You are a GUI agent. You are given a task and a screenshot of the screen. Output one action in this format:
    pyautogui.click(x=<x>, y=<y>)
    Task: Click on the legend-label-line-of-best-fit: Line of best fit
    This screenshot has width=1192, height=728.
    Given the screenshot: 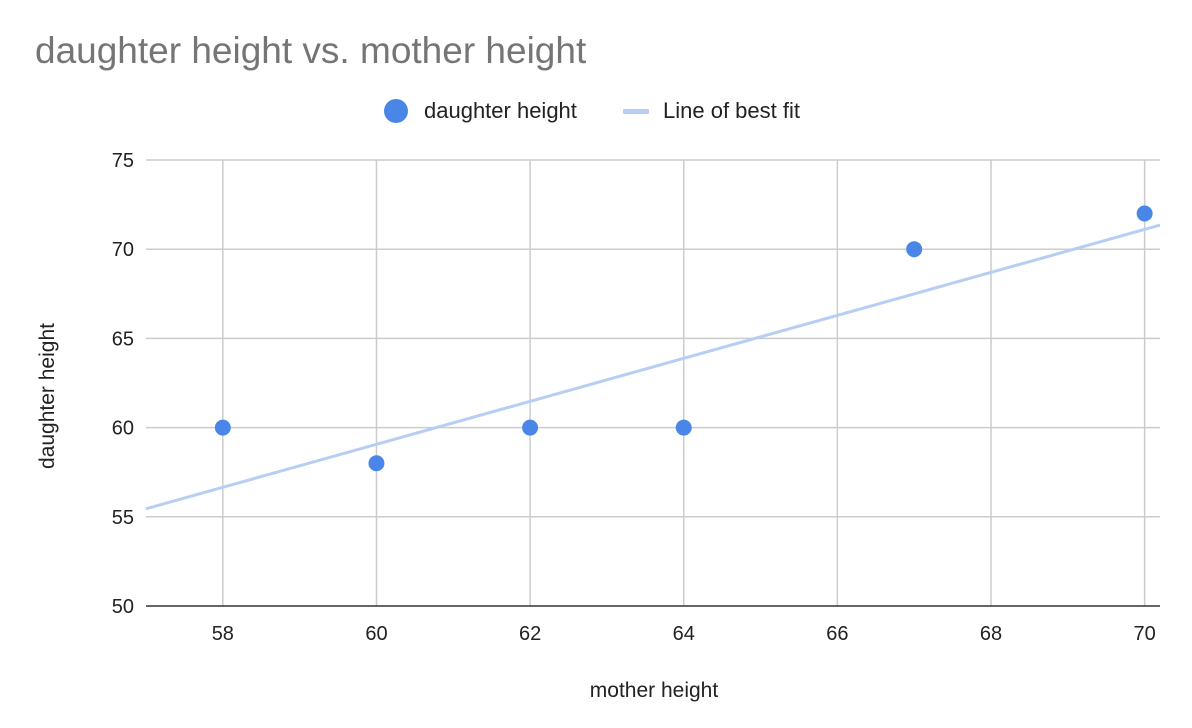 What is the action you would take?
    pyautogui.click(x=731, y=110)
    